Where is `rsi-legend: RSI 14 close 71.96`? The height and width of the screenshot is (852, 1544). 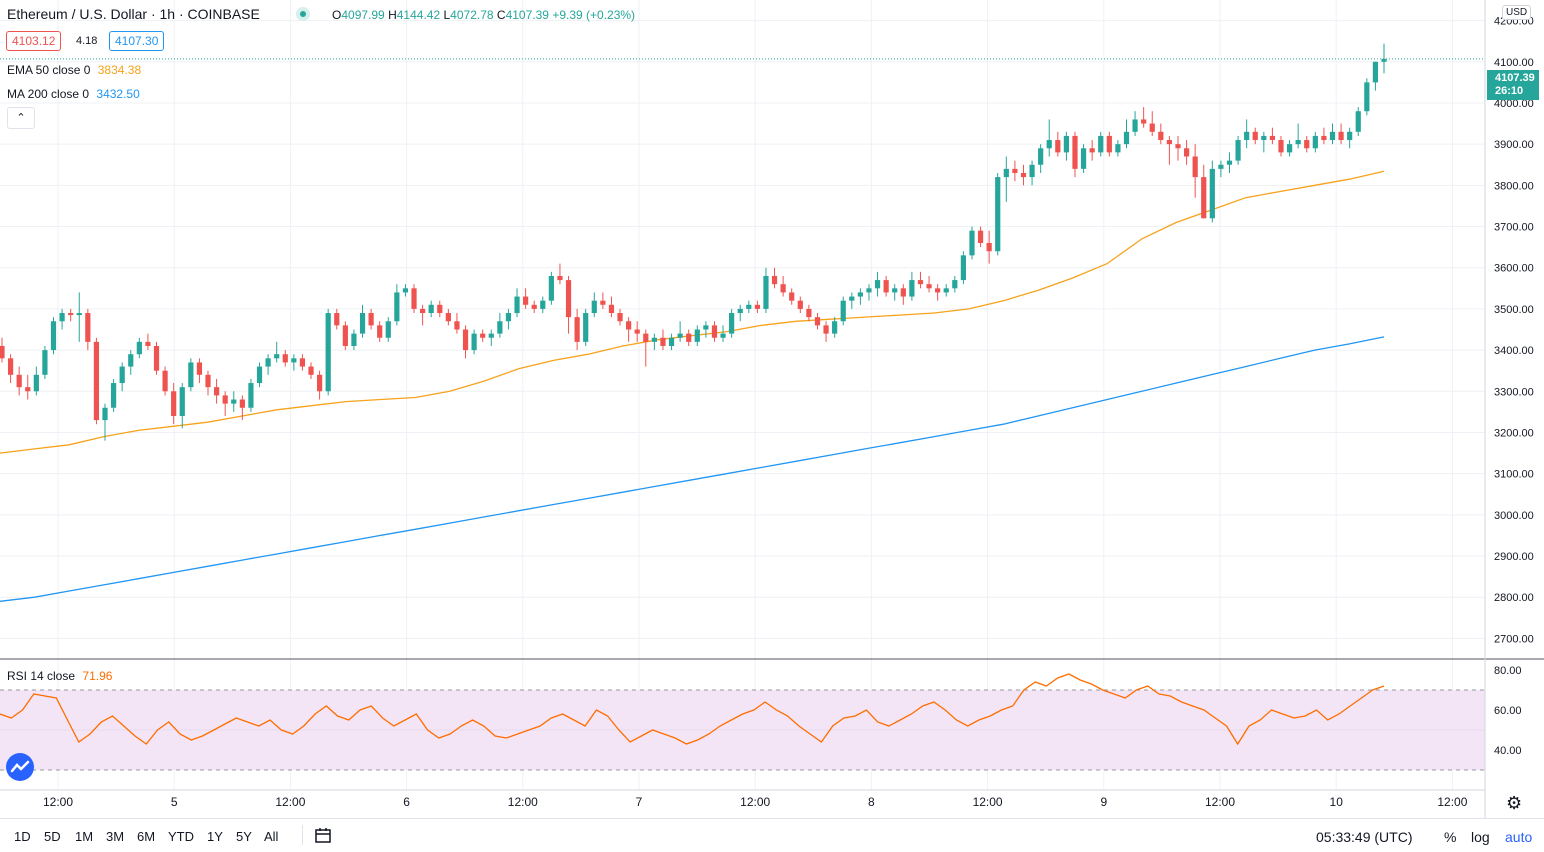
rsi-legend: RSI 14 close 71.96 is located at coordinates (59, 676).